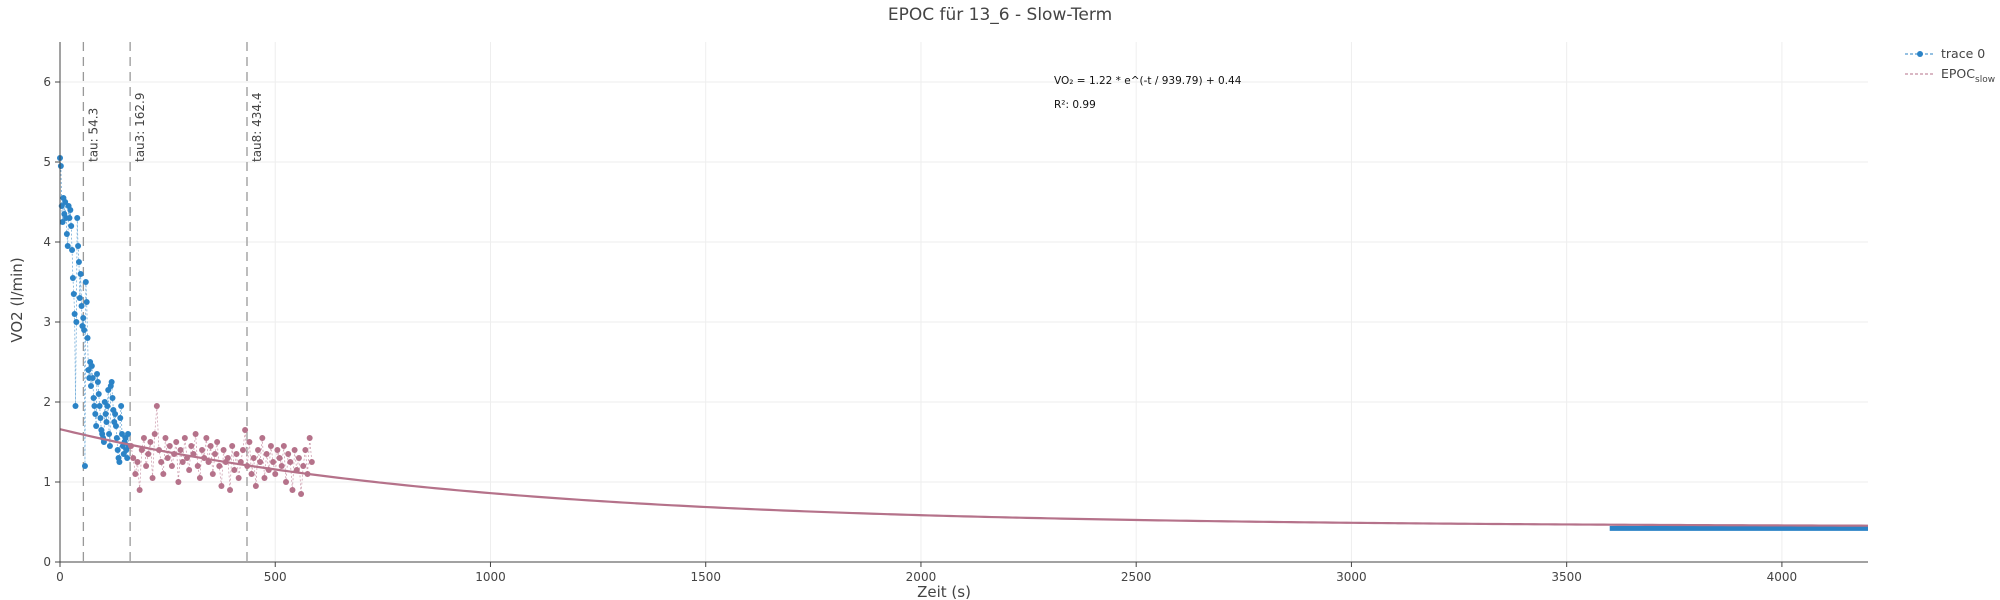  I want to click on x-tick-label: 2000, so click(921, 577).